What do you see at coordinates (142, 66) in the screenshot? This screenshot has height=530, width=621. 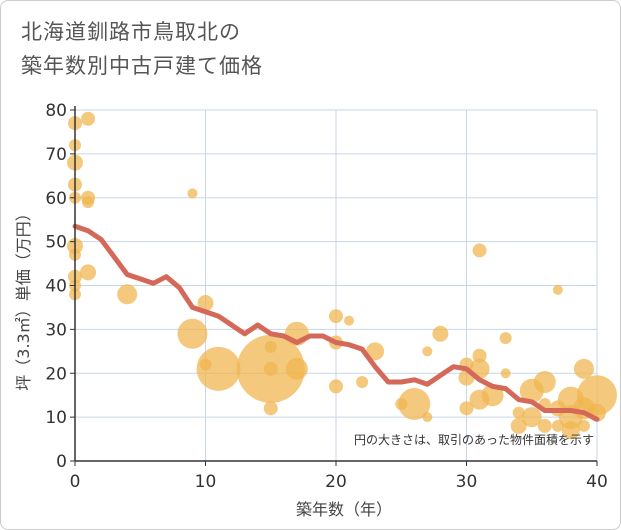 I see `chart-title-line2: 築年数別中古戸建て価格` at bounding box center [142, 66].